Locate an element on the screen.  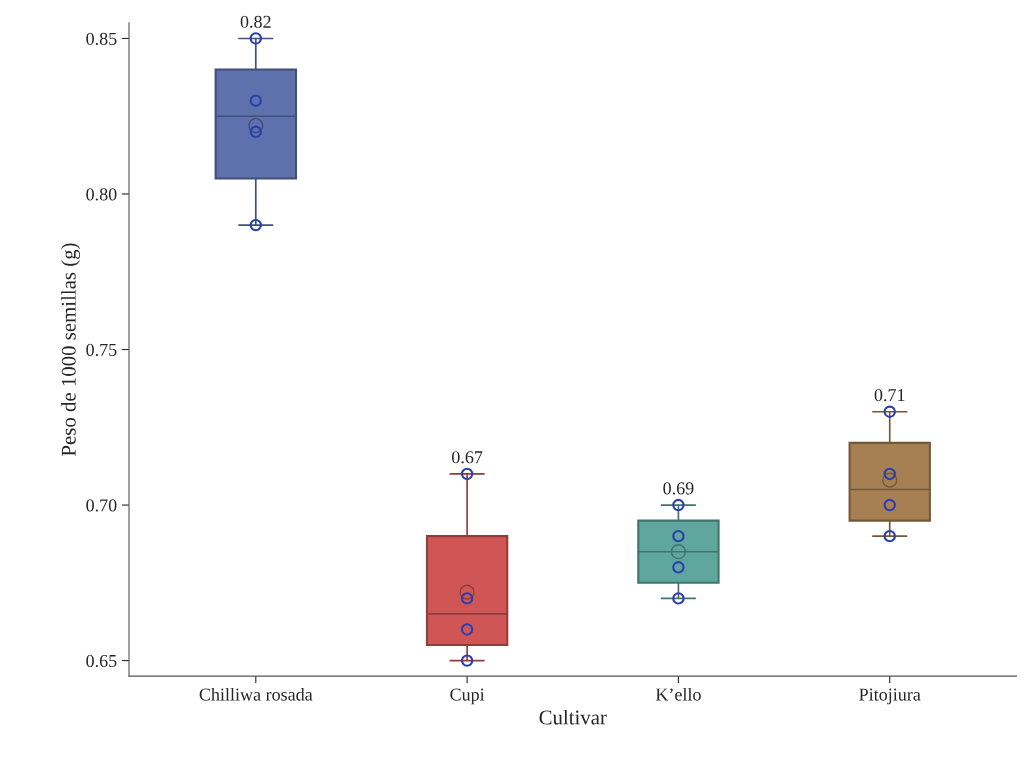
y-tick-label: 0.70 is located at coordinates (101, 505).